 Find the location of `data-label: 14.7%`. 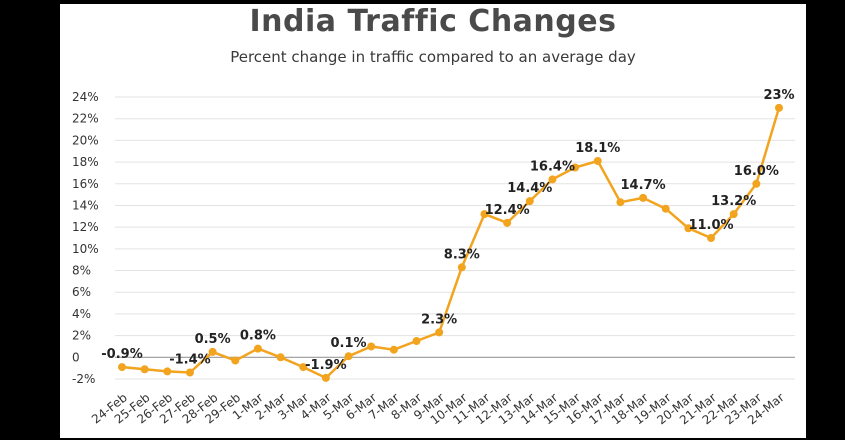

data-label: 14.7% is located at coordinates (643, 185).